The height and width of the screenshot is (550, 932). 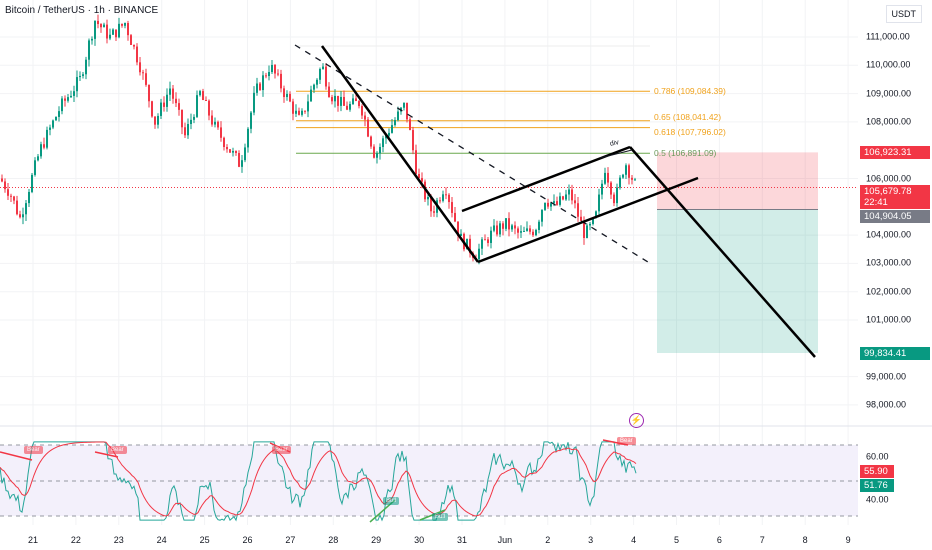 What do you see at coordinates (848, 540) in the screenshot?
I see `date-tick: 9` at bounding box center [848, 540].